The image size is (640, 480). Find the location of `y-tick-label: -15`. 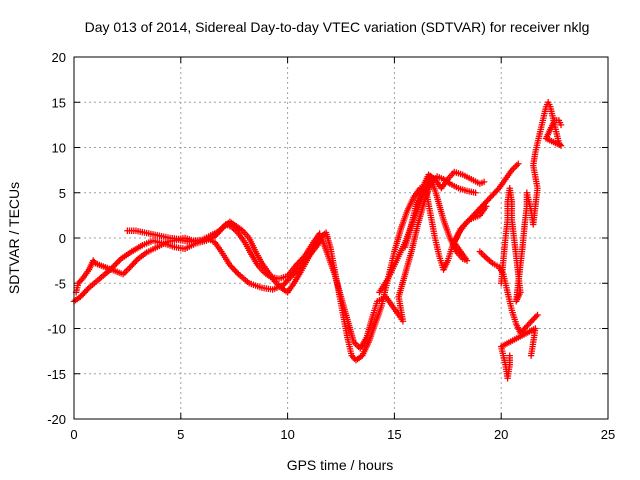

y-tick-label: -15 is located at coordinates (56, 374).